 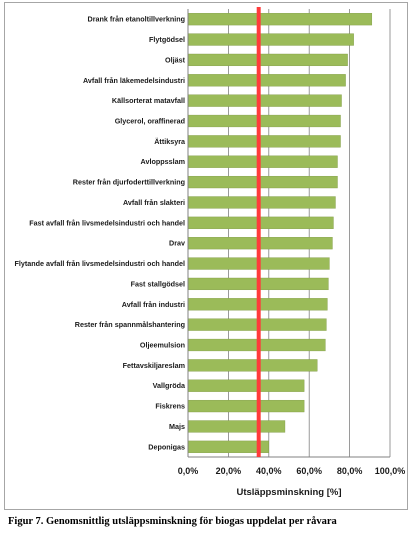 What do you see at coordinates (188, 471) in the screenshot?
I see `x-tick-label: 0,0%` at bounding box center [188, 471].